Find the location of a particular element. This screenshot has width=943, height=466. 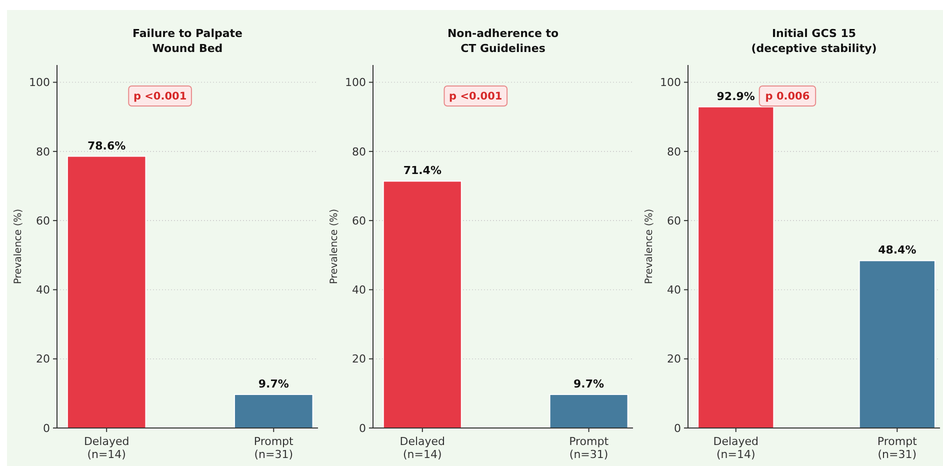

chart-title: Initial GCS 15 (deceptive stability) is located at coordinates (814, 41).